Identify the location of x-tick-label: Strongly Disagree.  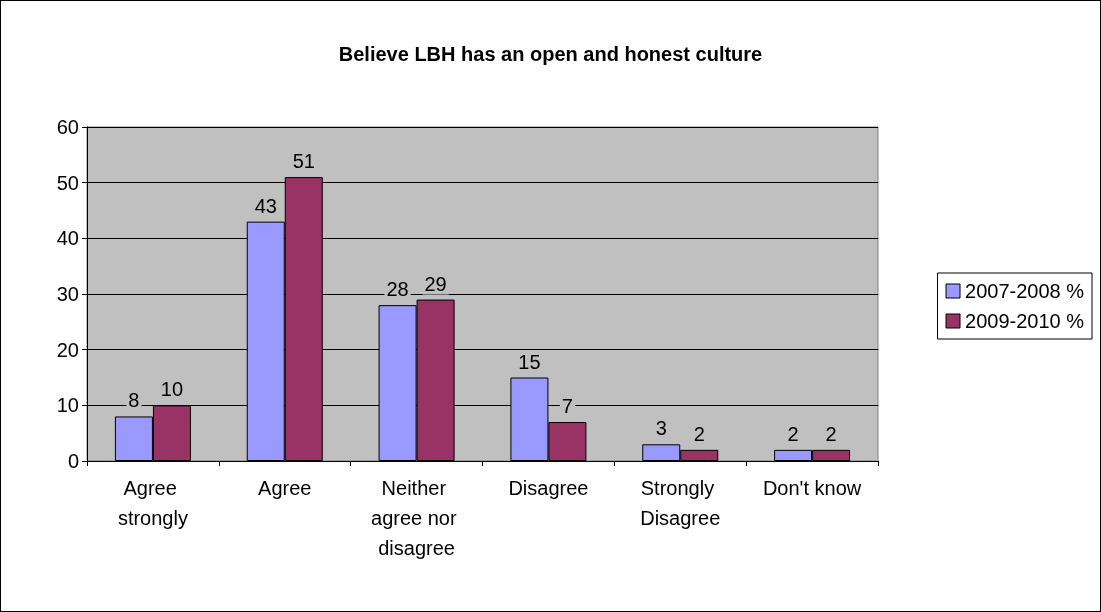
(680, 503).